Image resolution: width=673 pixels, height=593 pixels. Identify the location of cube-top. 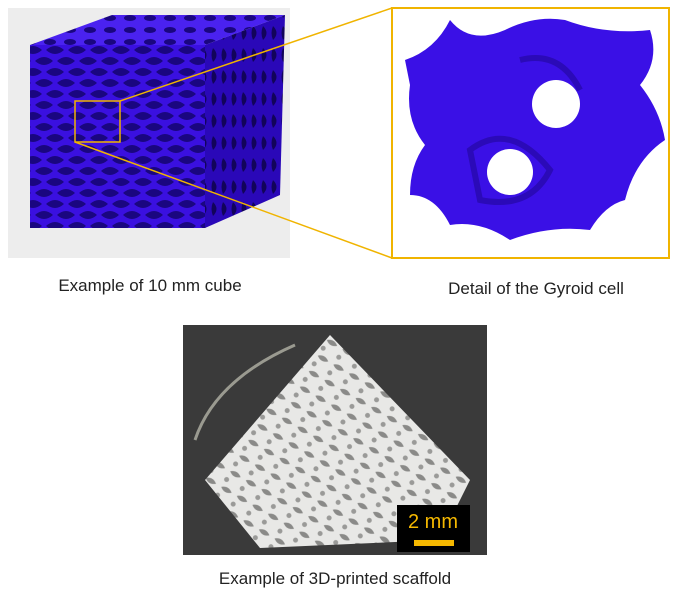
(157, 30).